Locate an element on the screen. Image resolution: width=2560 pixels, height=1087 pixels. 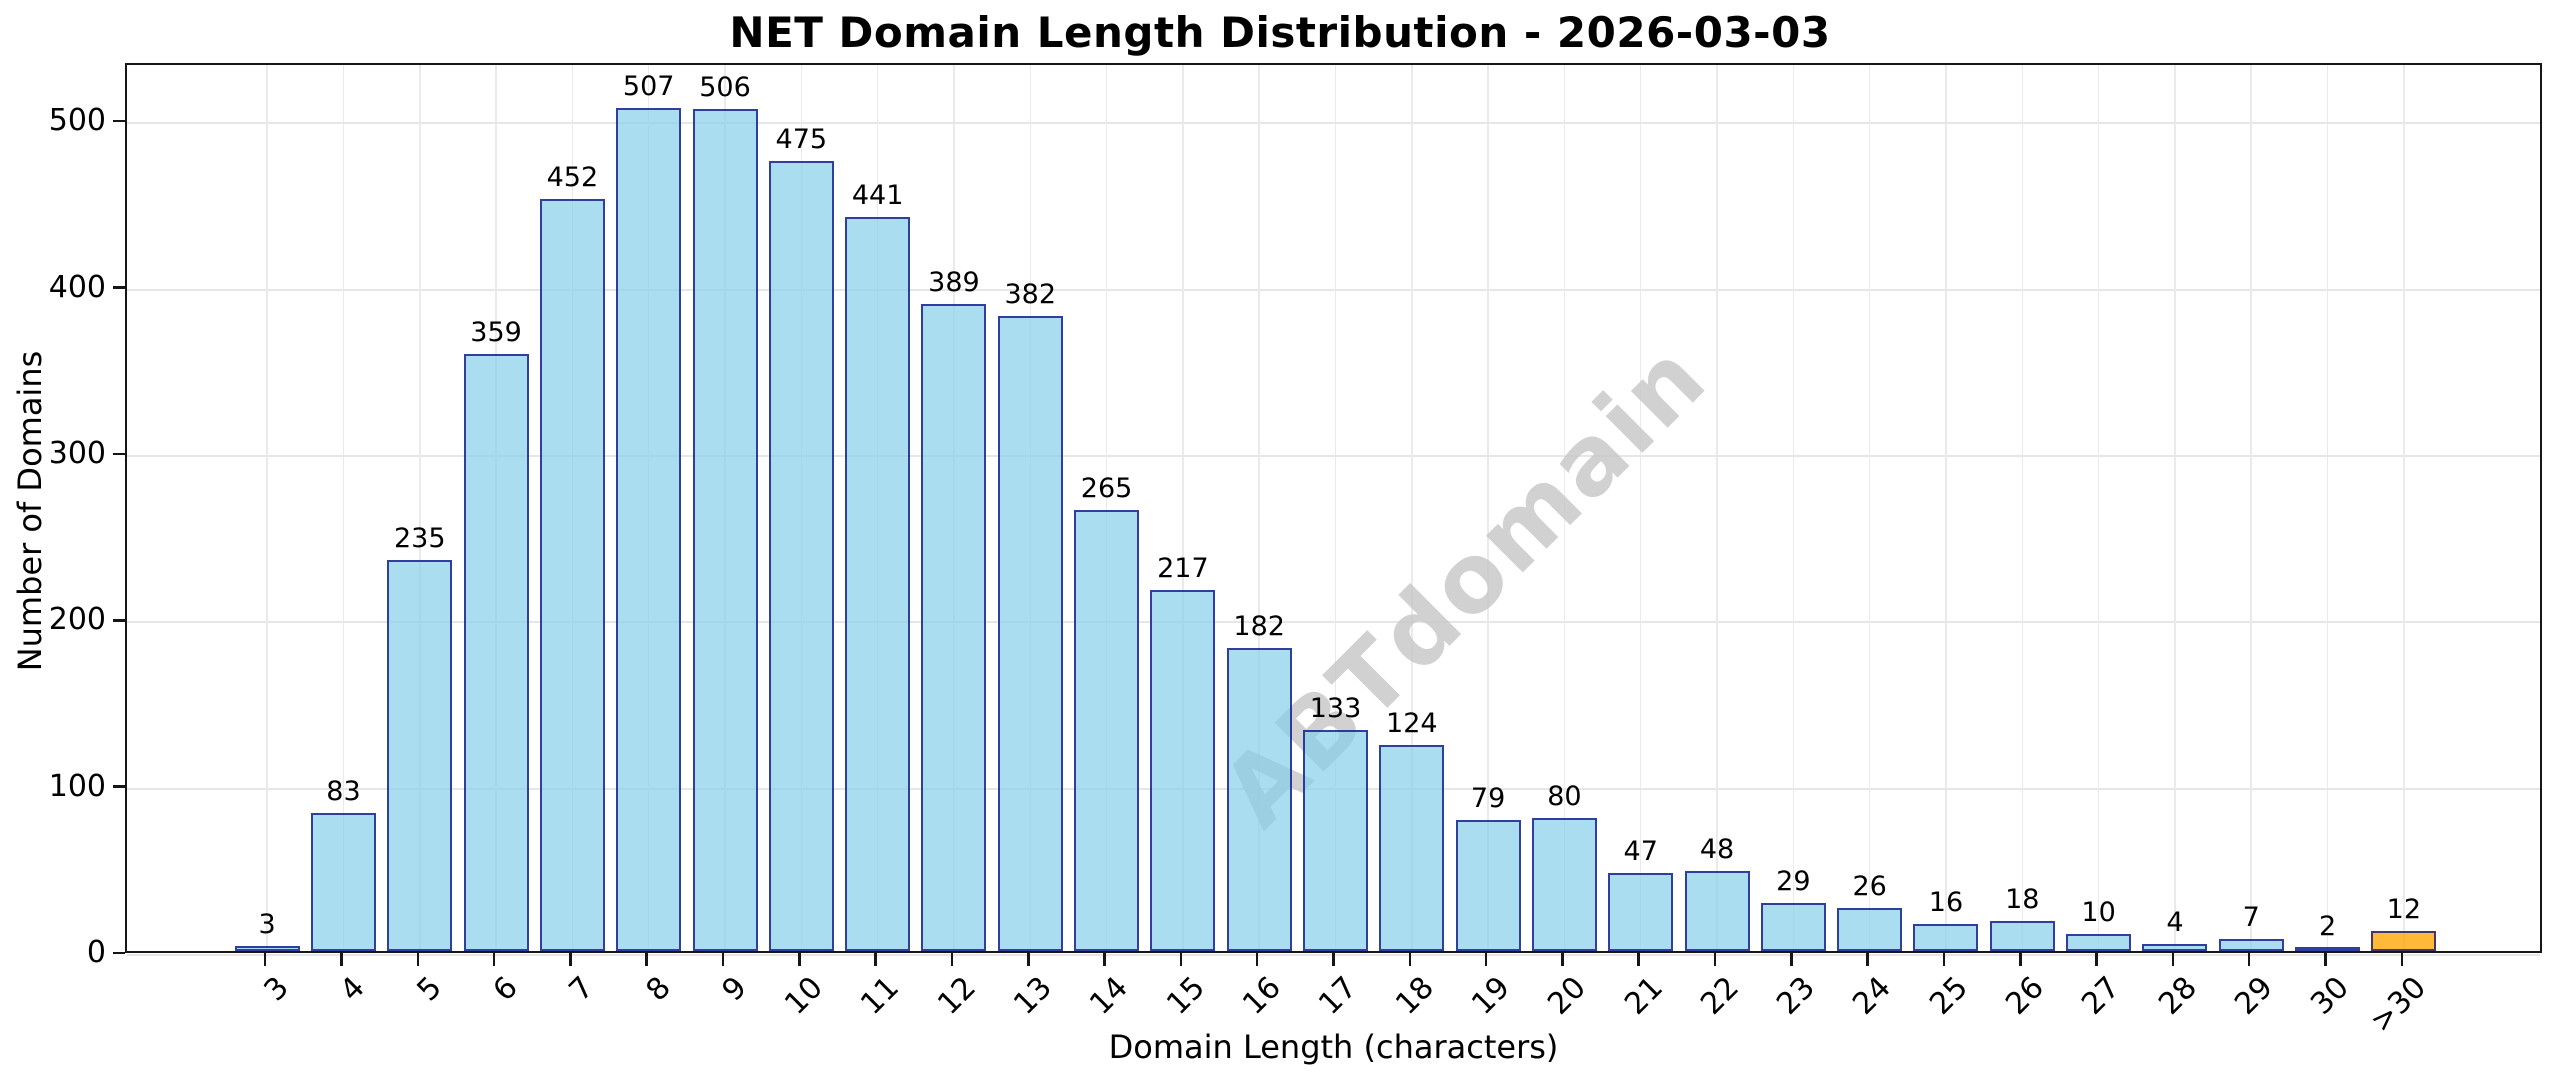
y-tick-label: 100 is located at coordinates (77, 786).